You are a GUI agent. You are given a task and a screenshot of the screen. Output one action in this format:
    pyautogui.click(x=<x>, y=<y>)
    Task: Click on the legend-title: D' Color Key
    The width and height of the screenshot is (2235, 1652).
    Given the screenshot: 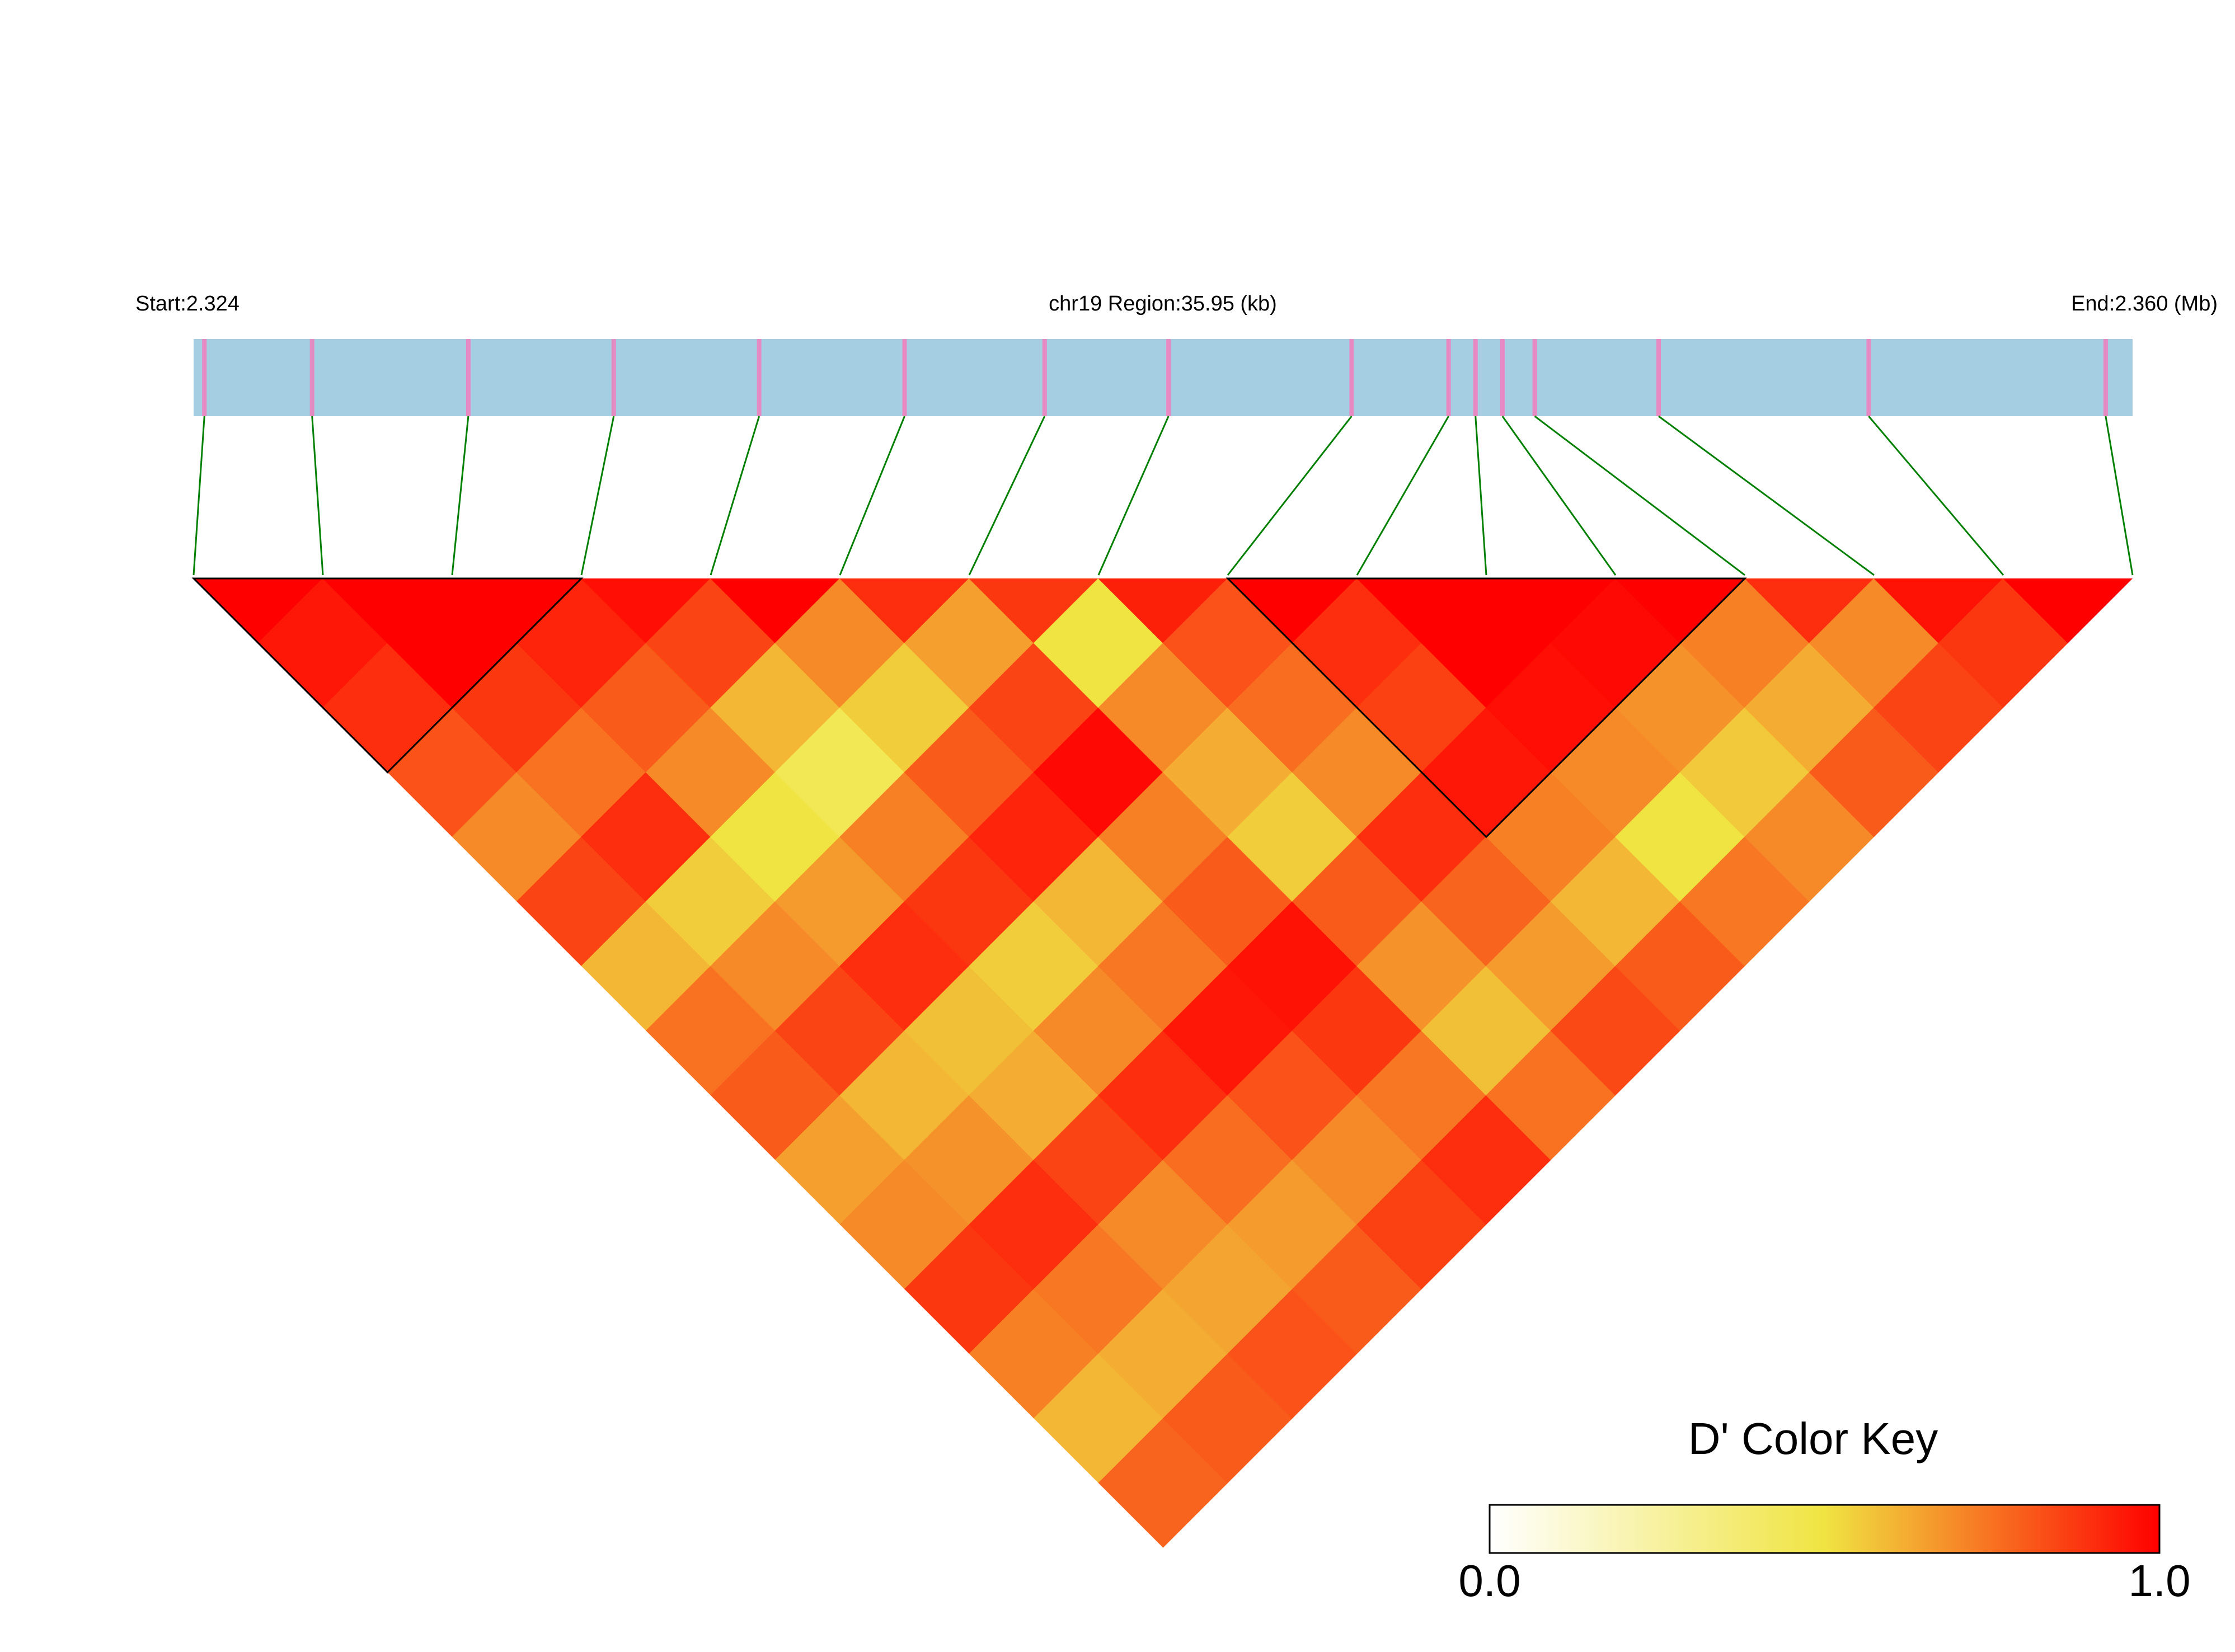 What is the action you would take?
    pyautogui.click(x=1813, y=1438)
    